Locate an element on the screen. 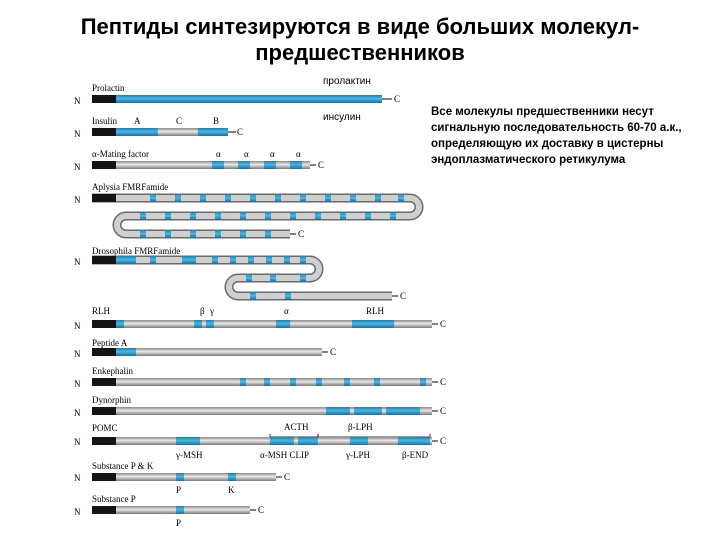 The width and height of the screenshot is (720, 540). peptide-a-label: Peptide A is located at coordinates (110, 343).